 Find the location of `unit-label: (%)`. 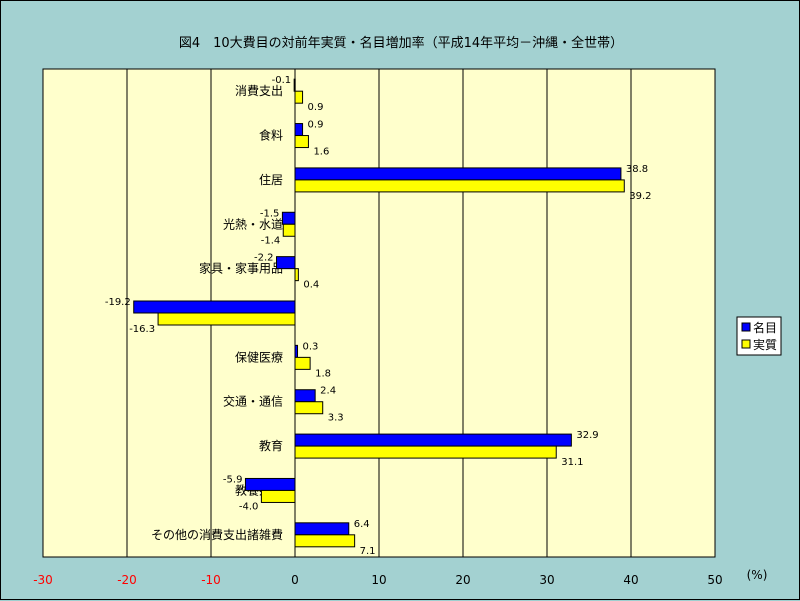

unit-label: (%) is located at coordinates (757, 575).